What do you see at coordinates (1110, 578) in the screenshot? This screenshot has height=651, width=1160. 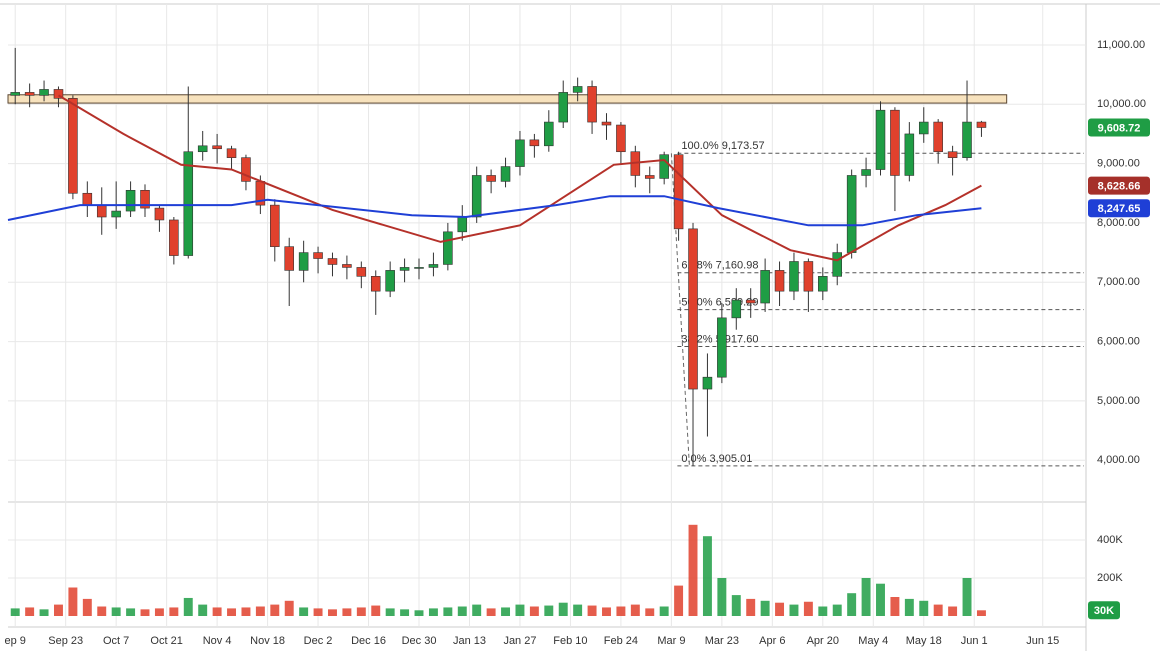 I see `volume-tick-label: 200K` at bounding box center [1110, 578].